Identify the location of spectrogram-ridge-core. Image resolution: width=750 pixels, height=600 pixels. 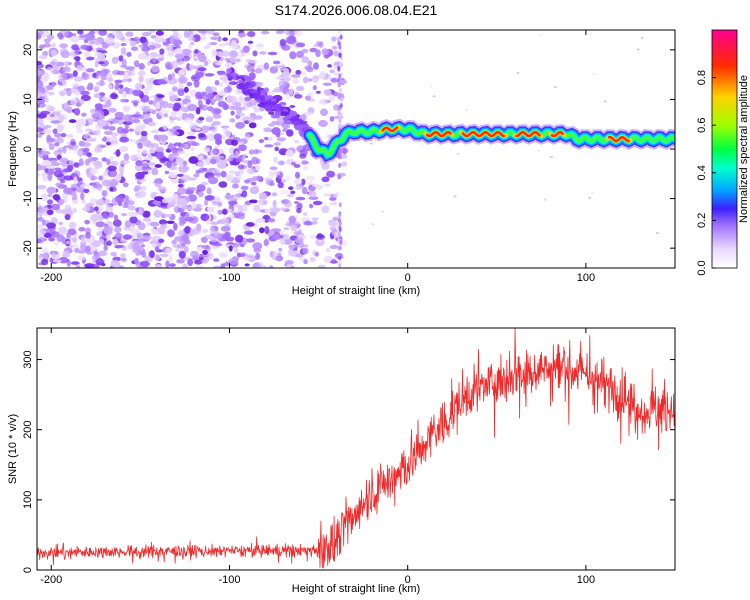
(390, 129).